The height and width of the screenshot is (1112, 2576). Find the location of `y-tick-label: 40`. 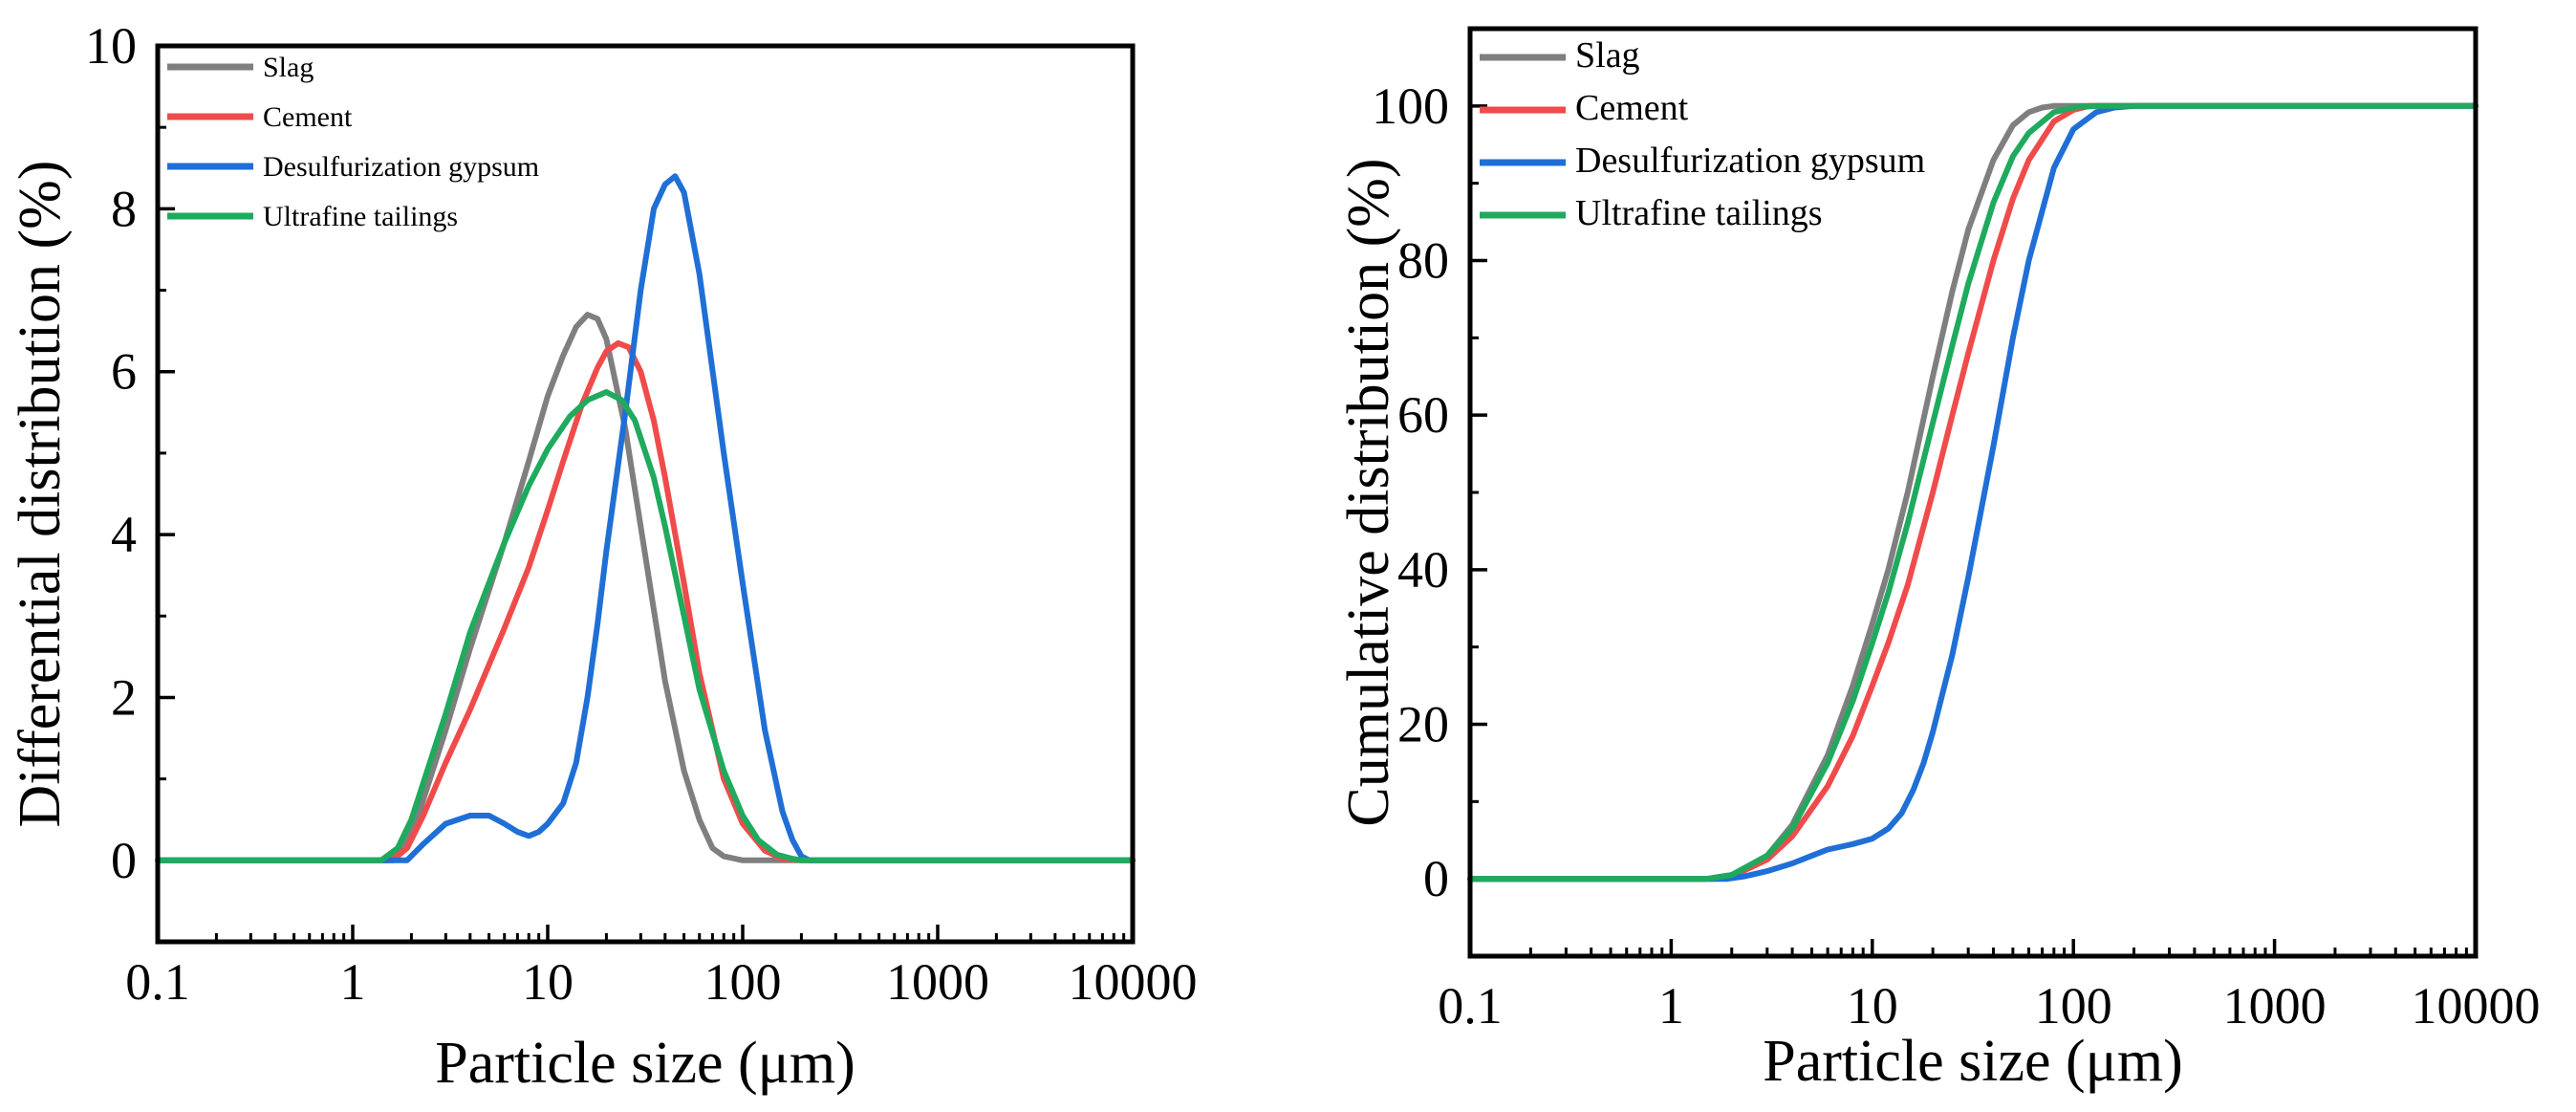

y-tick-label: 40 is located at coordinates (1423, 570).